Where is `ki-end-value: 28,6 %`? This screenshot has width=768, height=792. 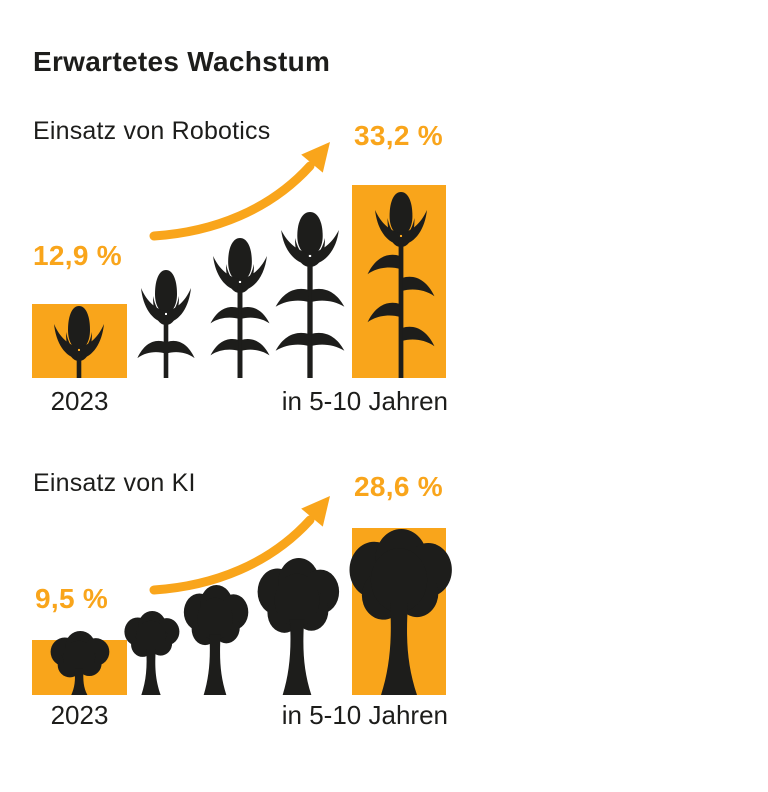
ki-end-value: 28,6 % is located at coordinates (398, 486).